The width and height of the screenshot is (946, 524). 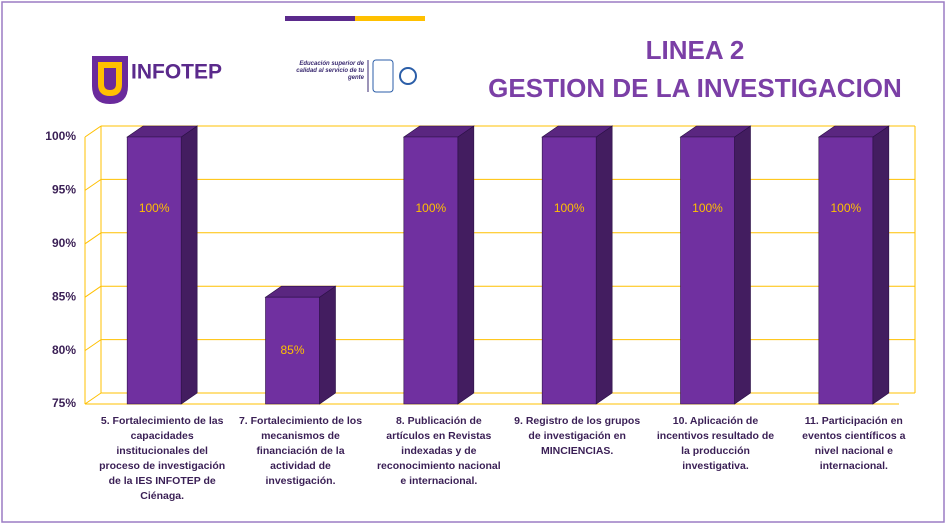 What do you see at coordinates (64, 243) in the screenshot?
I see `y-tick-label: 90%` at bounding box center [64, 243].